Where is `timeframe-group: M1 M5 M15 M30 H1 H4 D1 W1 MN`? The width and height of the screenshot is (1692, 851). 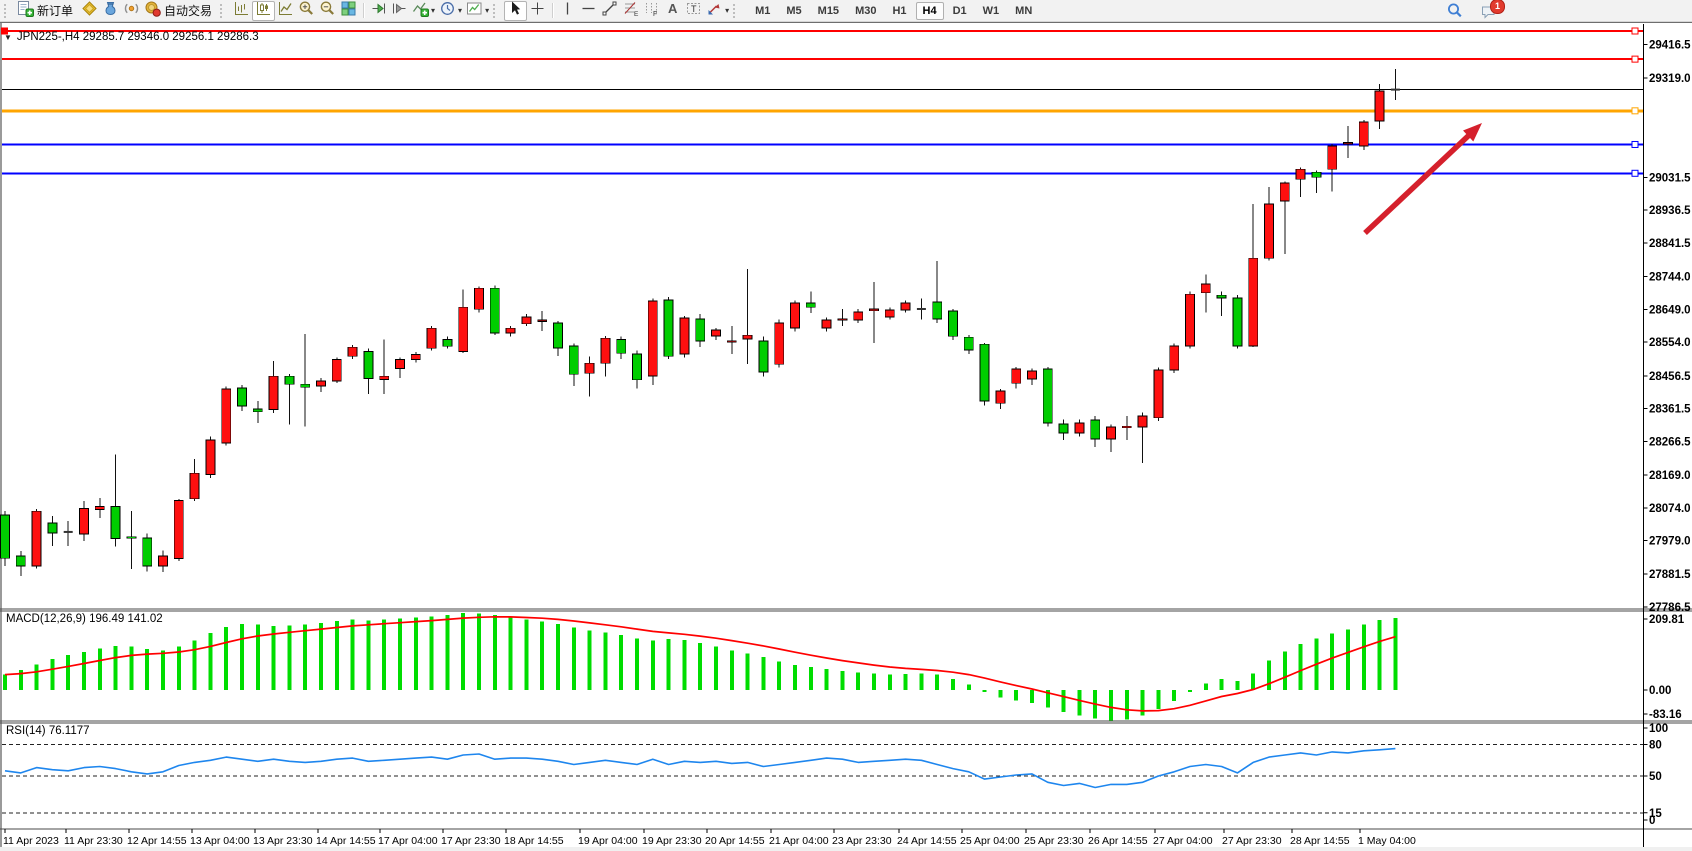 timeframe-group: M1 M5 M15 M30 H1 H4 D1 W1 MN is located at coordinates (893, 10).